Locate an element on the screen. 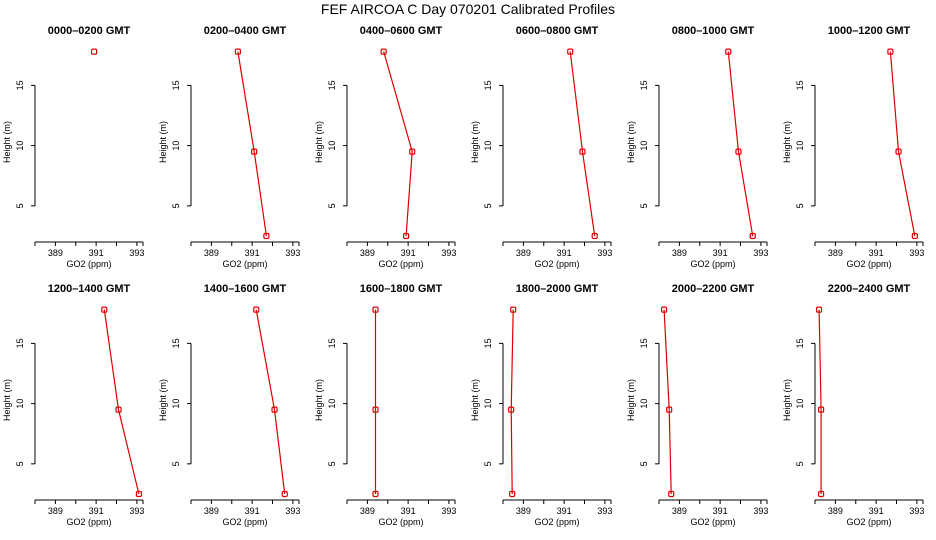  panel-title: 0000–0200 GMT is located at coordinates (89, 31).